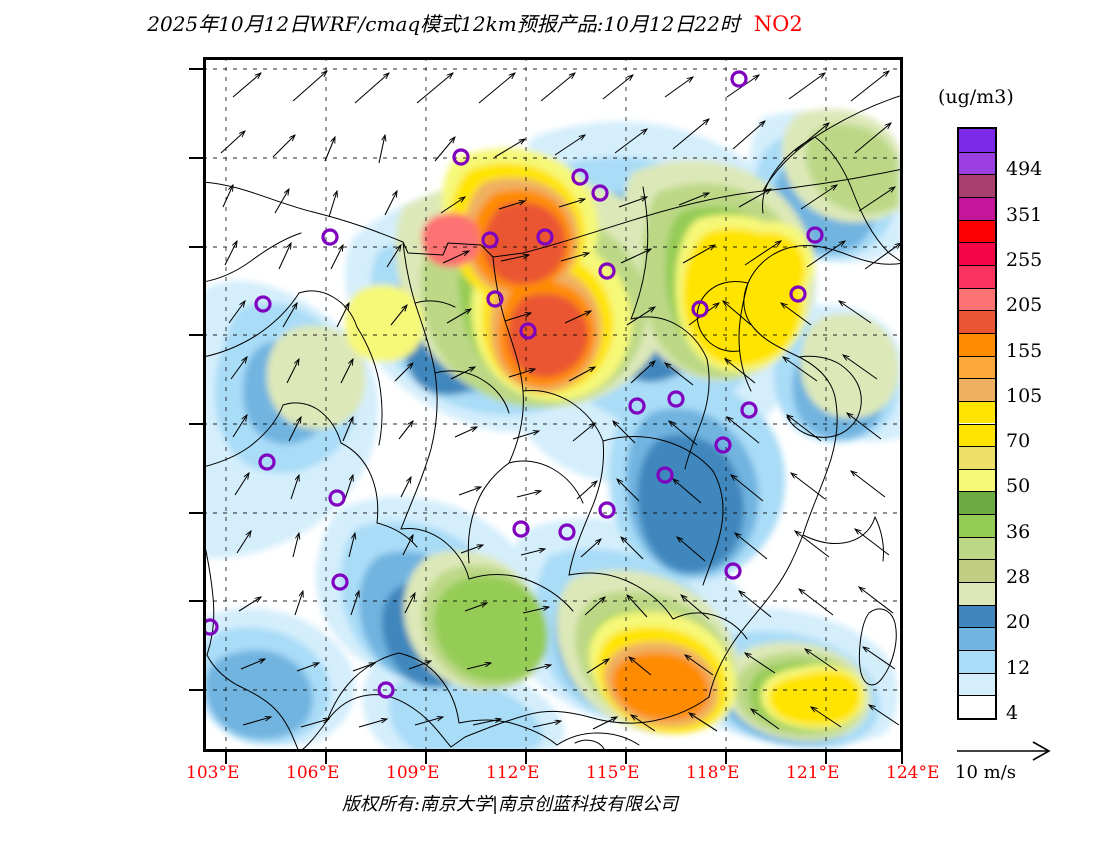 Image resolution: width=1100 pixels, height=850 pixels. Describe the element at coordinates (913, 773) in the screenshot. I see `lon-tick-124E: 124°E` at that location.